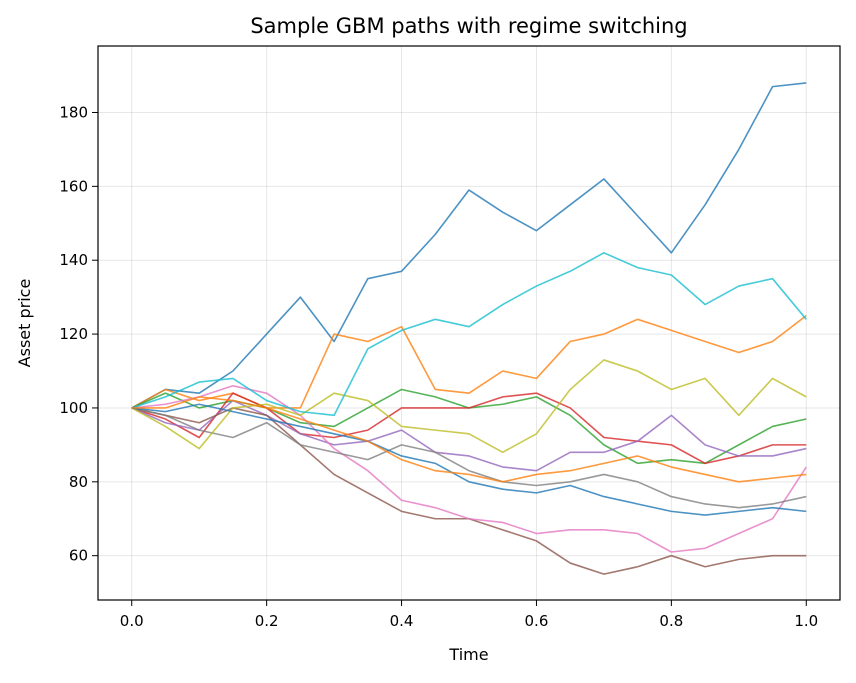 The height and width of the screenshot is (683, 856). Describe the element at coordinates (402, 621) in the screenshot. I see `x-tick-label: 0.4` at that location.